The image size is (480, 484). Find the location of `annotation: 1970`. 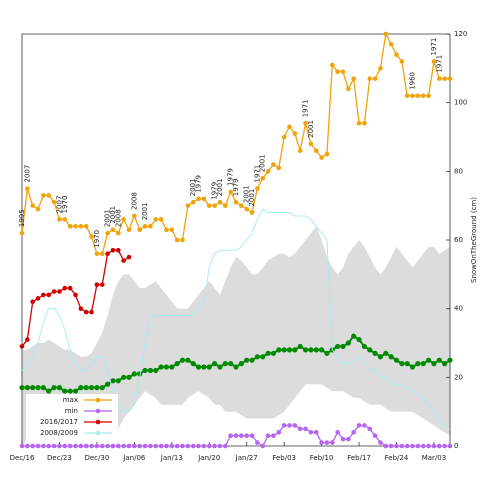

annotation: 1970 is located at coordinates (97, 239).